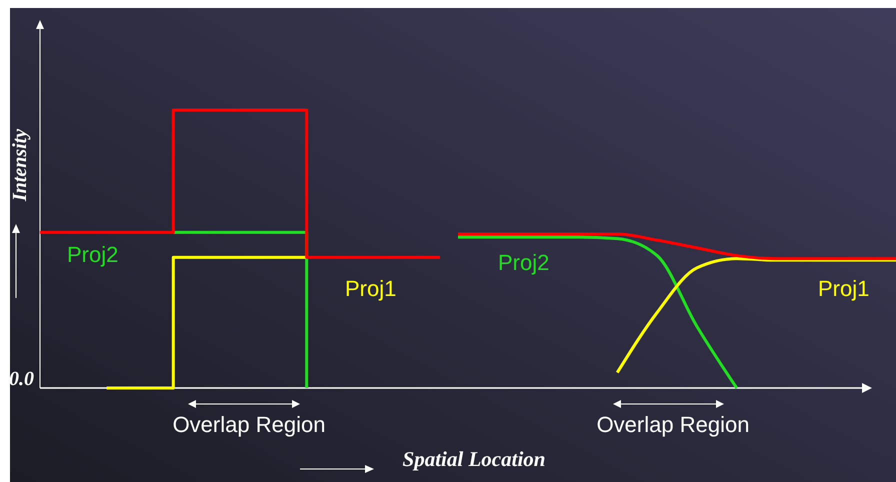 The image size is (896, 482). Describe the element at coordinates (524, 262) in the screenshot. I see `series-label: Proj2` at that location.